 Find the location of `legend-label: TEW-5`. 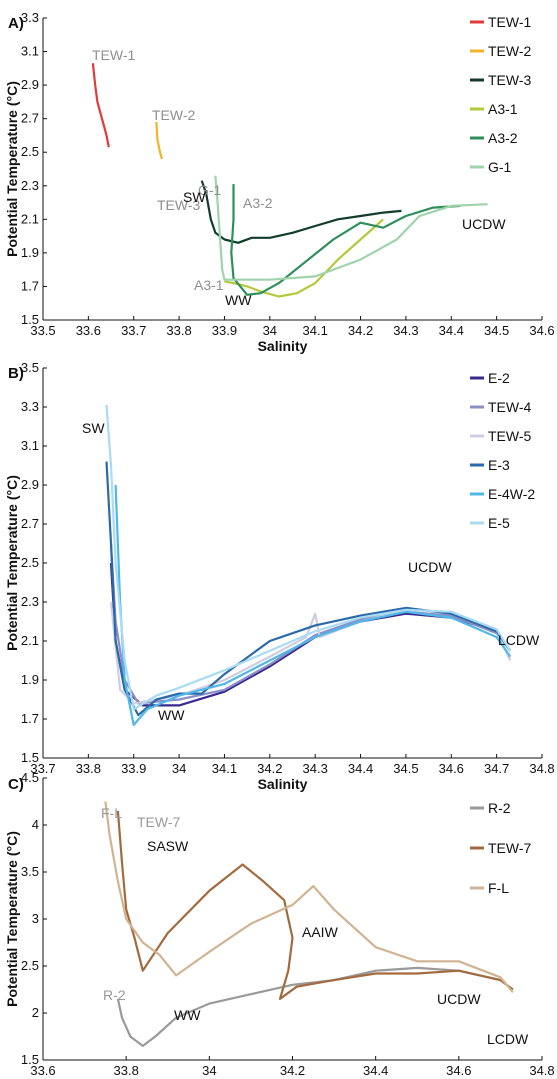

legend-label: TEW-5 is located at coordinates (510, 436).